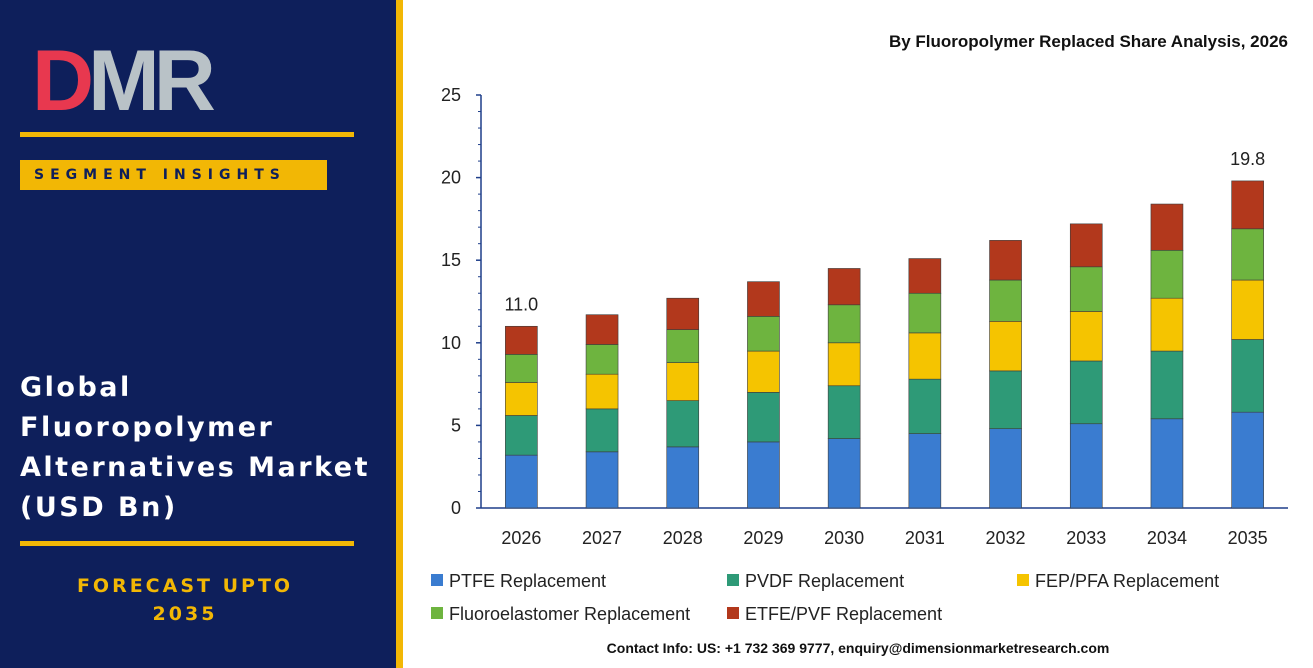  I want to click on x-tick-label: 2032, so click(1006, 538).